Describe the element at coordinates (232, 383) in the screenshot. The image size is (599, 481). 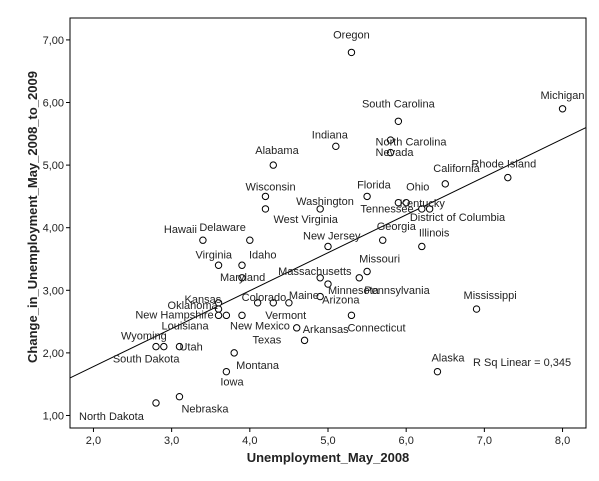
I see `point-label: Iowa` at that location.